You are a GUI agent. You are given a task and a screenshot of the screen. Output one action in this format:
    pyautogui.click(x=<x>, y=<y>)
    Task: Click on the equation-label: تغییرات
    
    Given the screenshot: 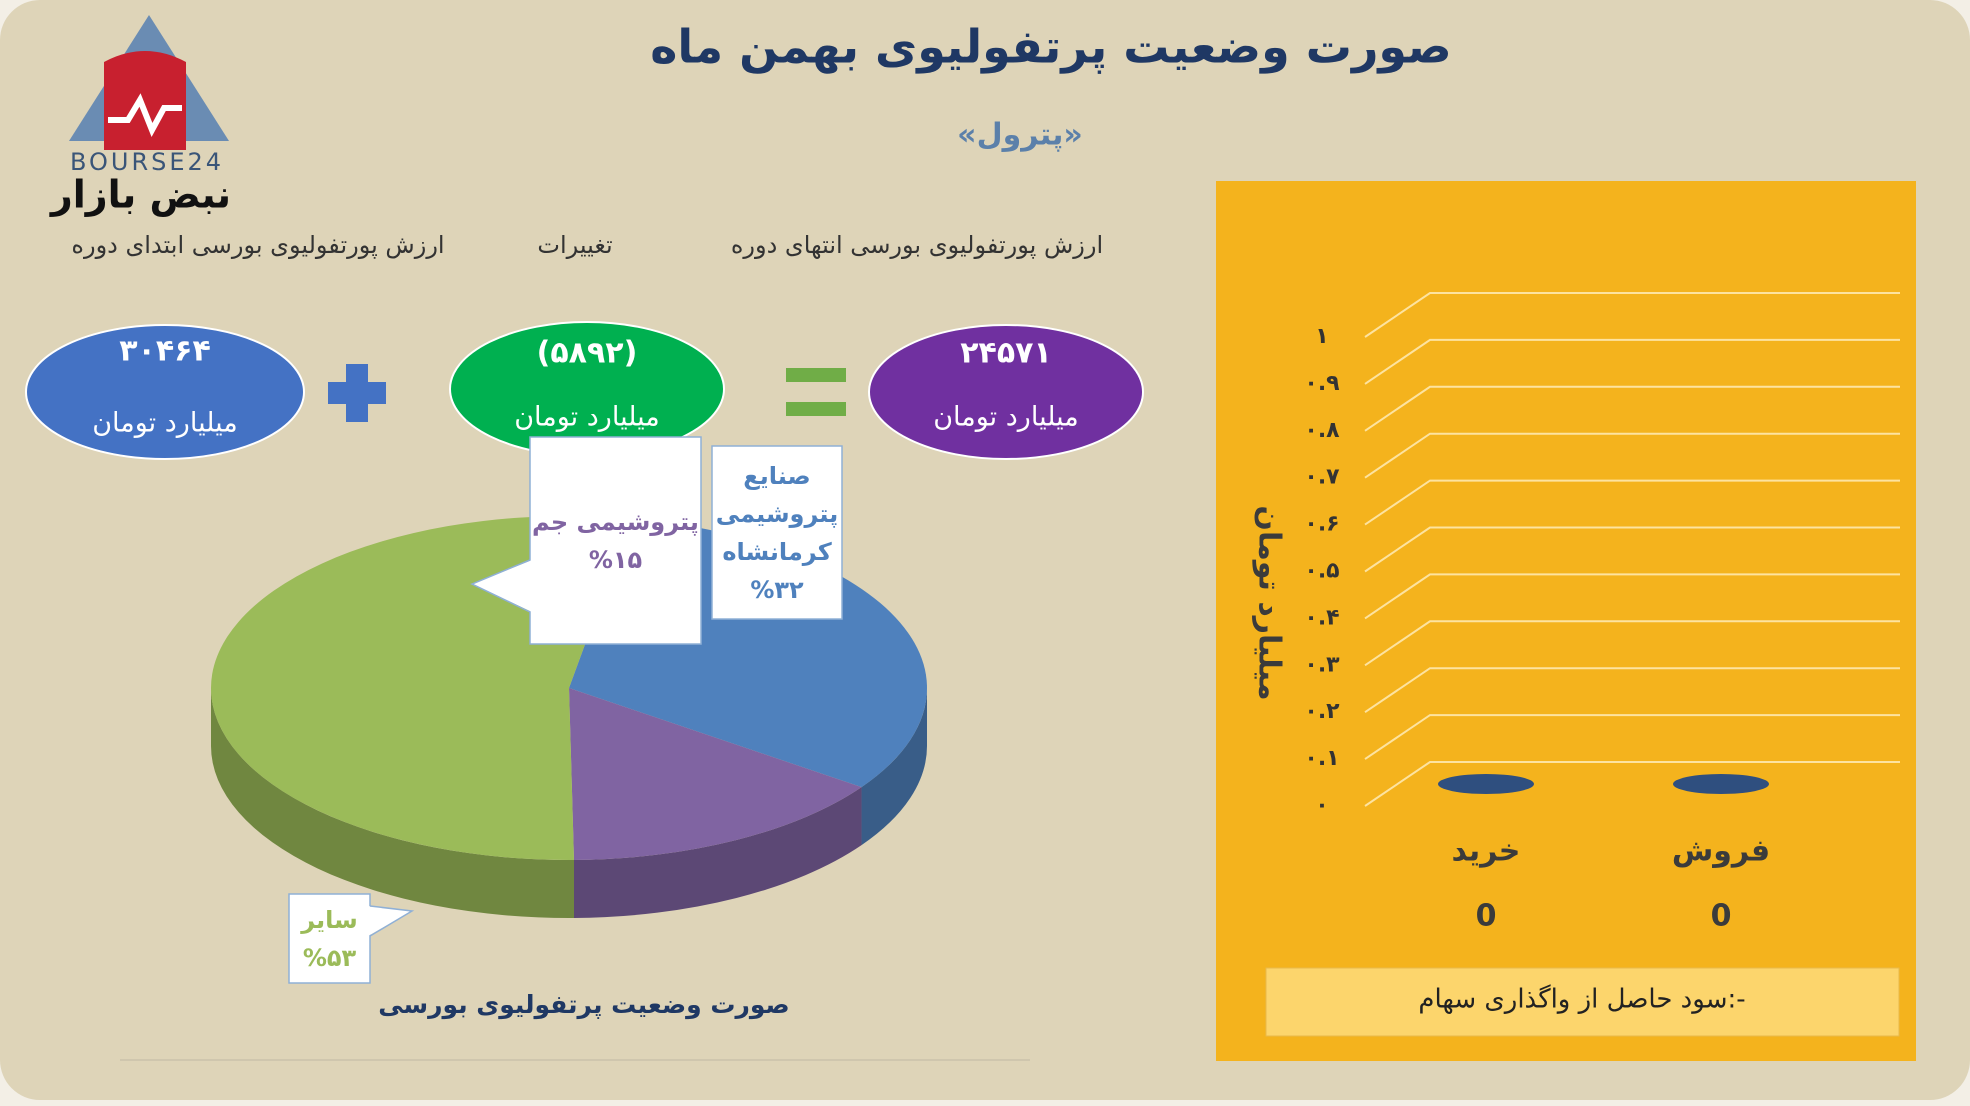 What is the action you would take?
    pyautogui.click(x=574, y=245)
    